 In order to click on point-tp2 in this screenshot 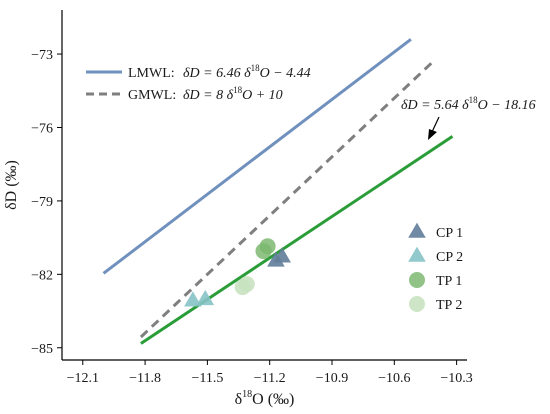, I will do `click(246, 284)`.